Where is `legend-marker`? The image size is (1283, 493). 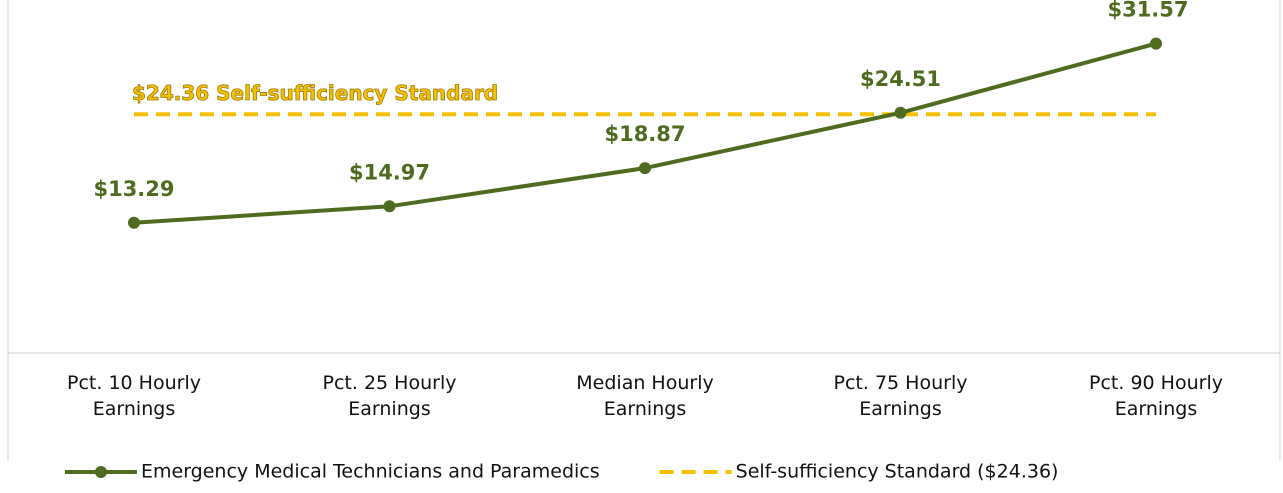 legend-marker is located at coordinates (101, 472).